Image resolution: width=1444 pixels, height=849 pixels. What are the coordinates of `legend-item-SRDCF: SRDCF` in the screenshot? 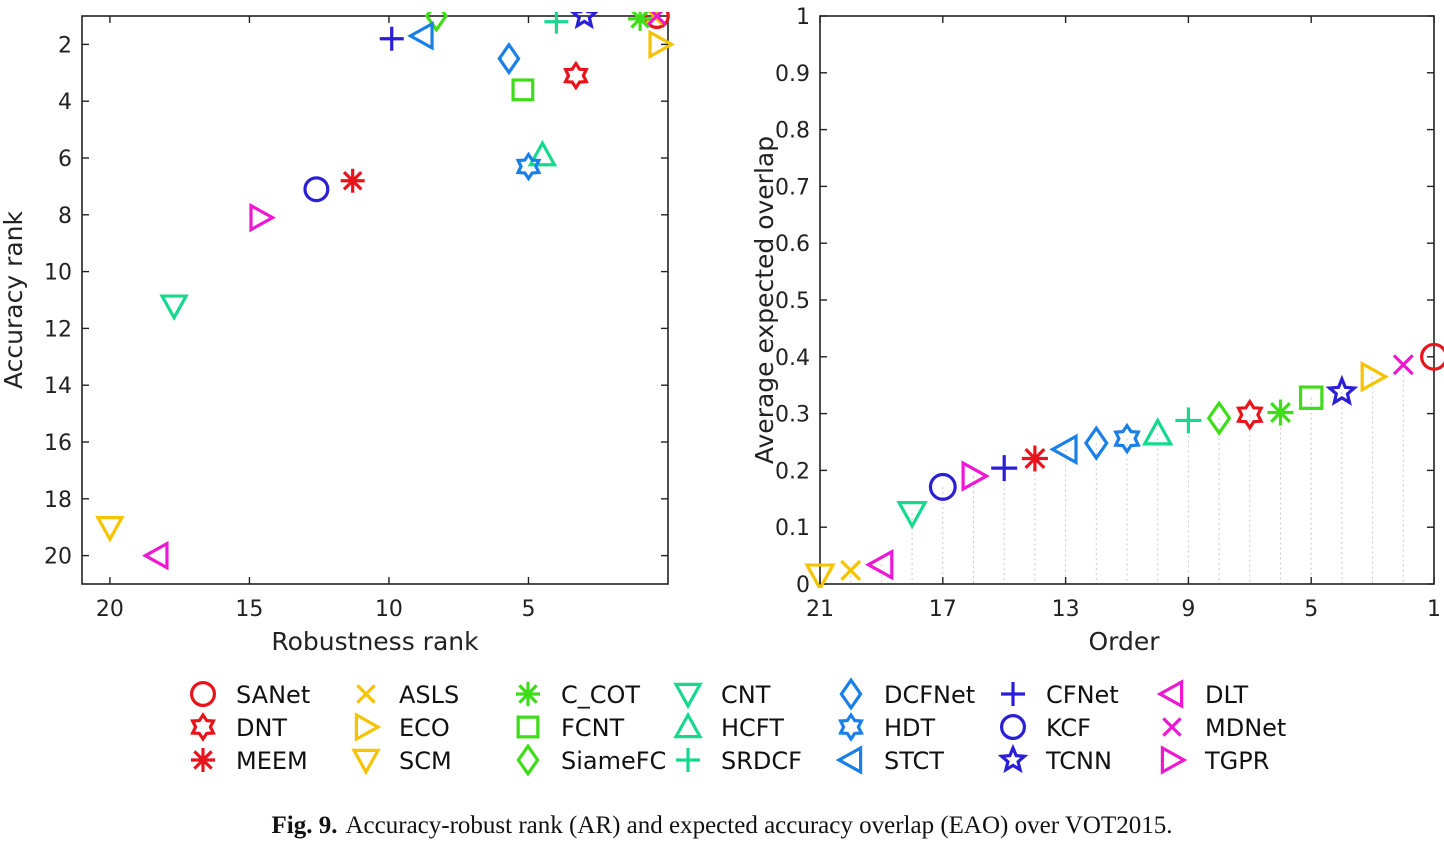 It's located at (739, 761).